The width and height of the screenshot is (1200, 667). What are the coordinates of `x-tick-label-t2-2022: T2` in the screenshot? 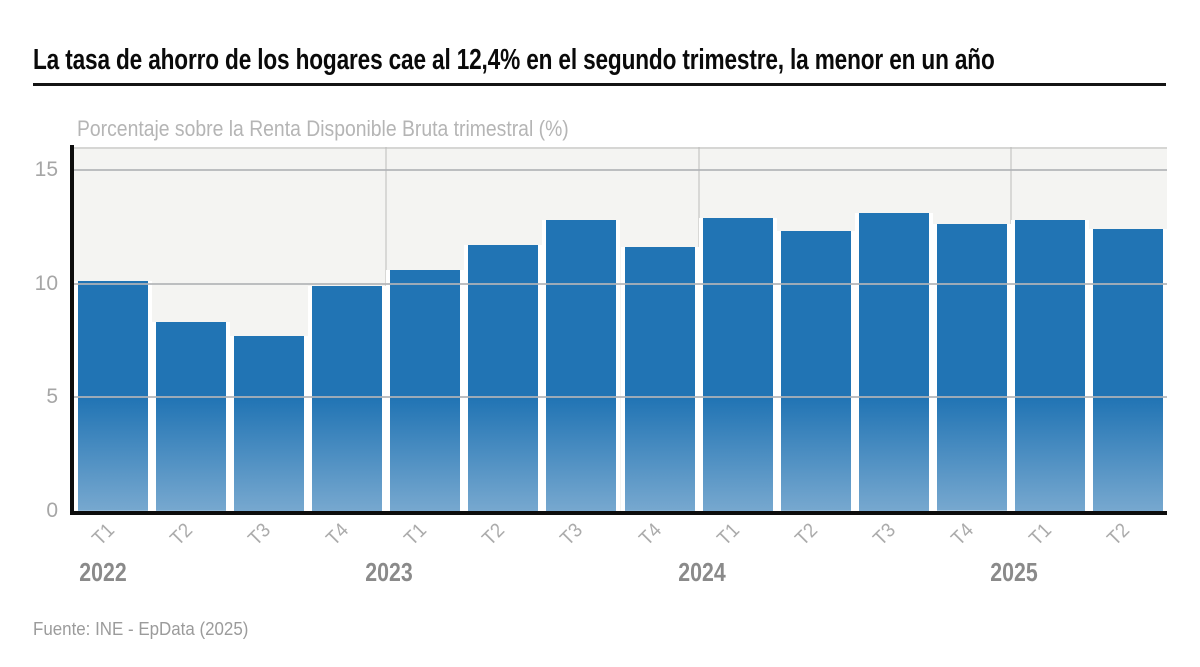 It's located at (182, 535).